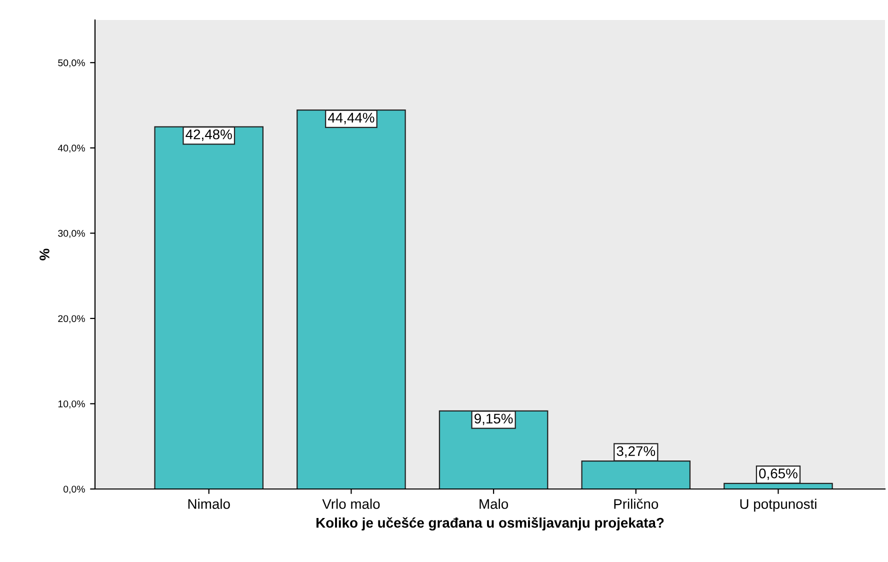 This screenshot has width=888, height=562. Describe the element at coordinates (71, 63) in the screenshot. I see `y-tick-label: 50,0%` at that location.